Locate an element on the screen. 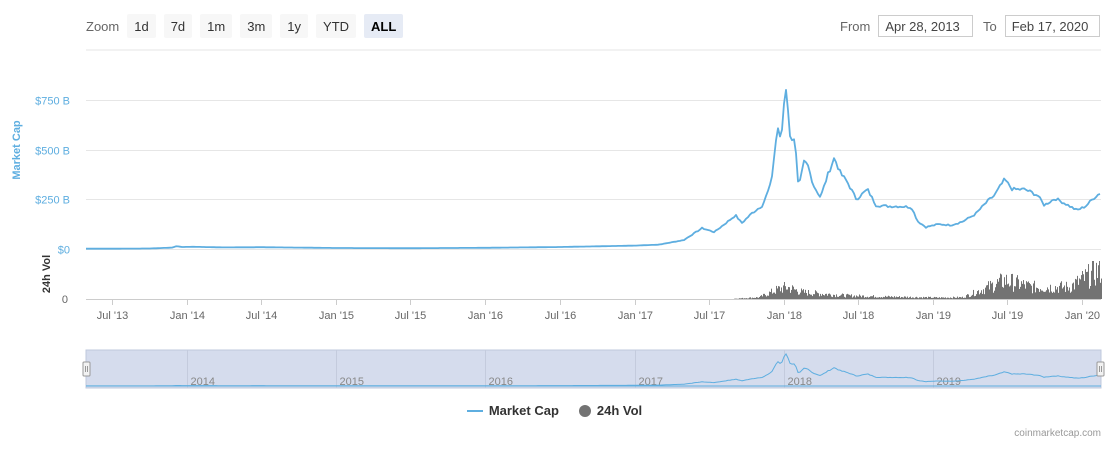  zoom-ytd-button: YTD is located at coordinates (336, 26).